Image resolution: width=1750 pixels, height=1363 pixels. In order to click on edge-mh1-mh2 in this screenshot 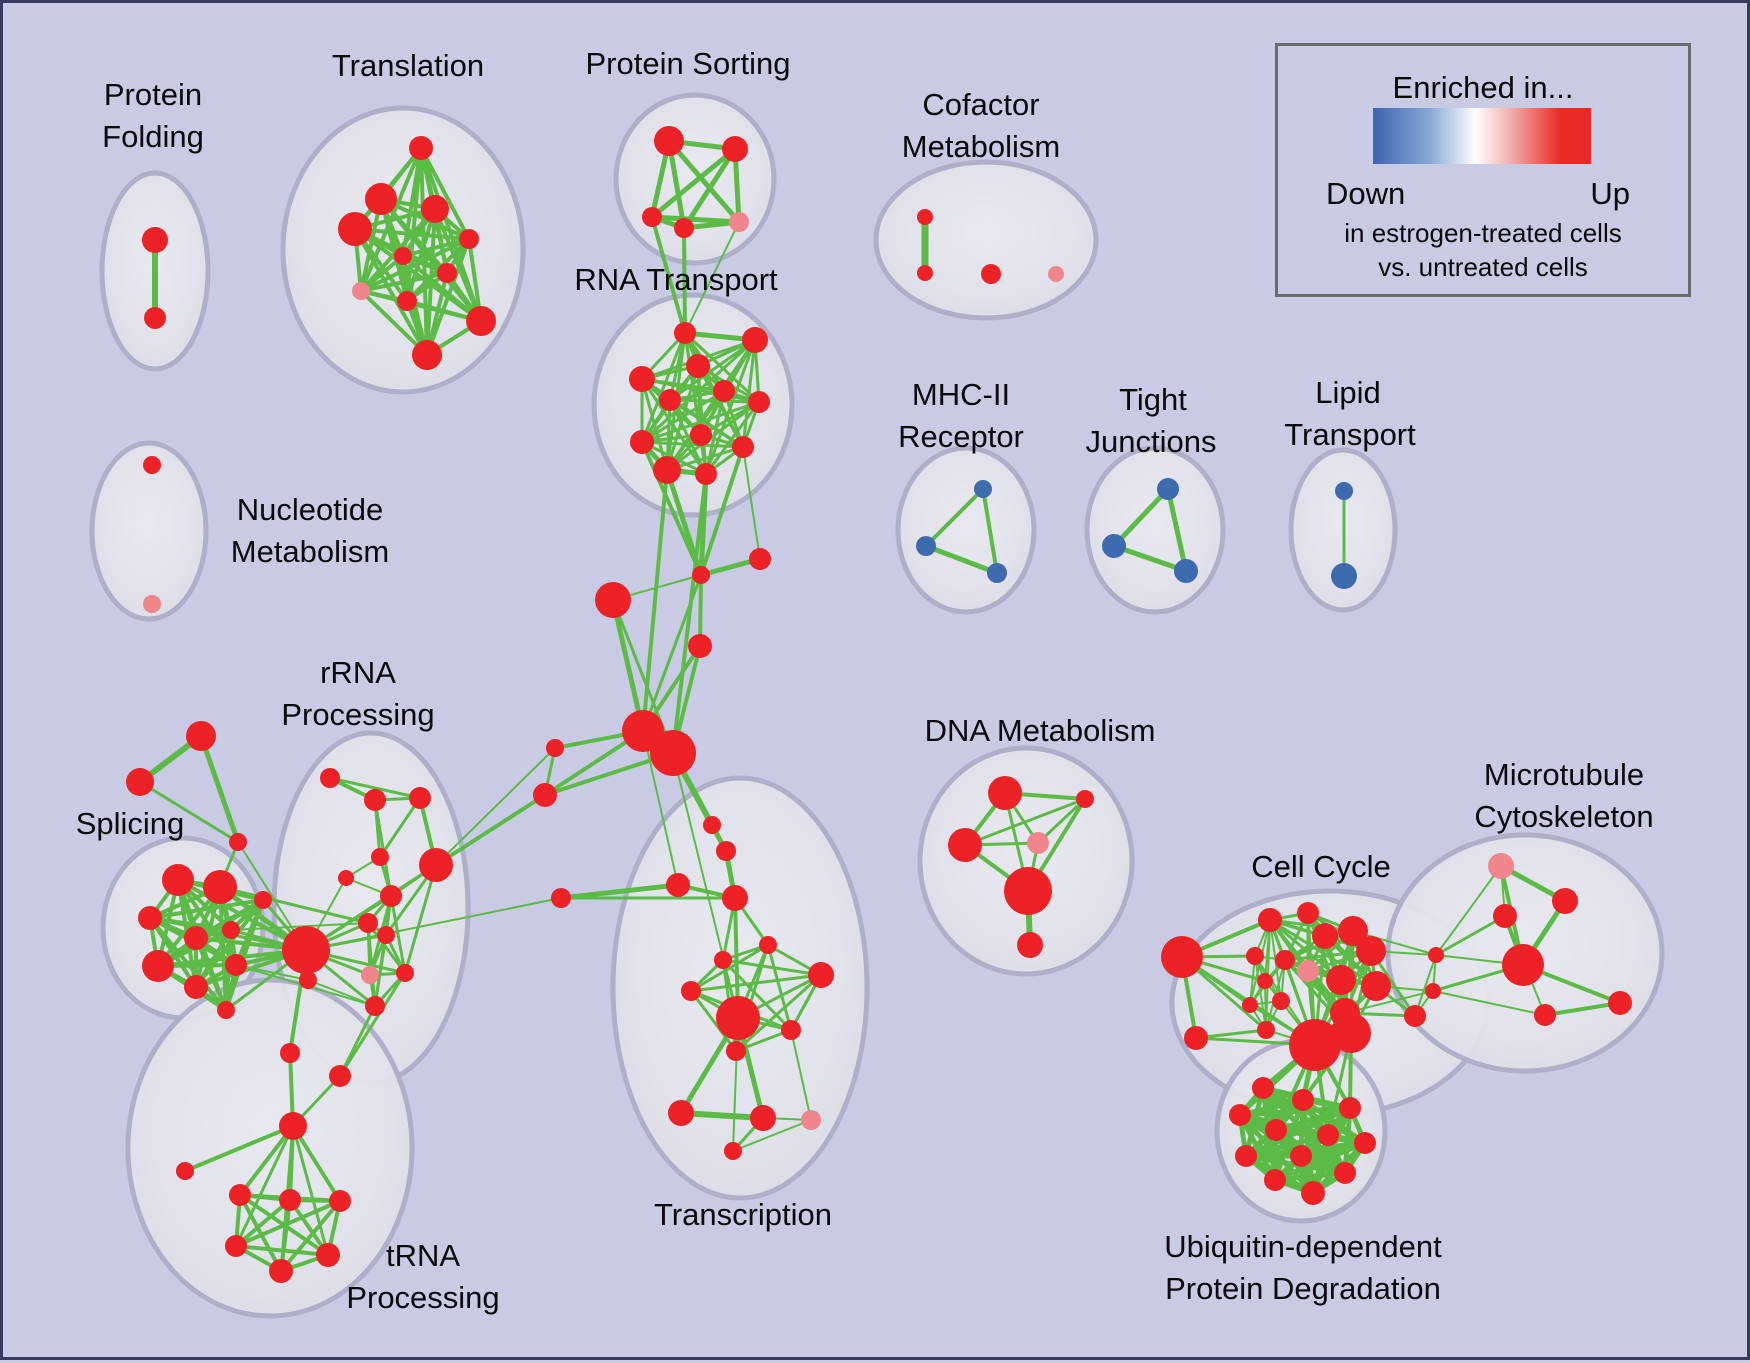, I will do `click(961, 559)`.